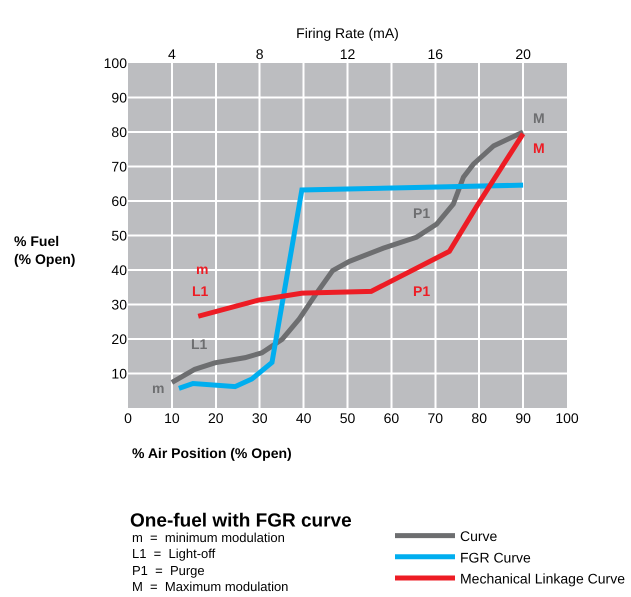 The image size is (631, 597). Describe the element at coordinates (174, 553) in the screenshot. I see `text: L1 = Light-off` at that location.